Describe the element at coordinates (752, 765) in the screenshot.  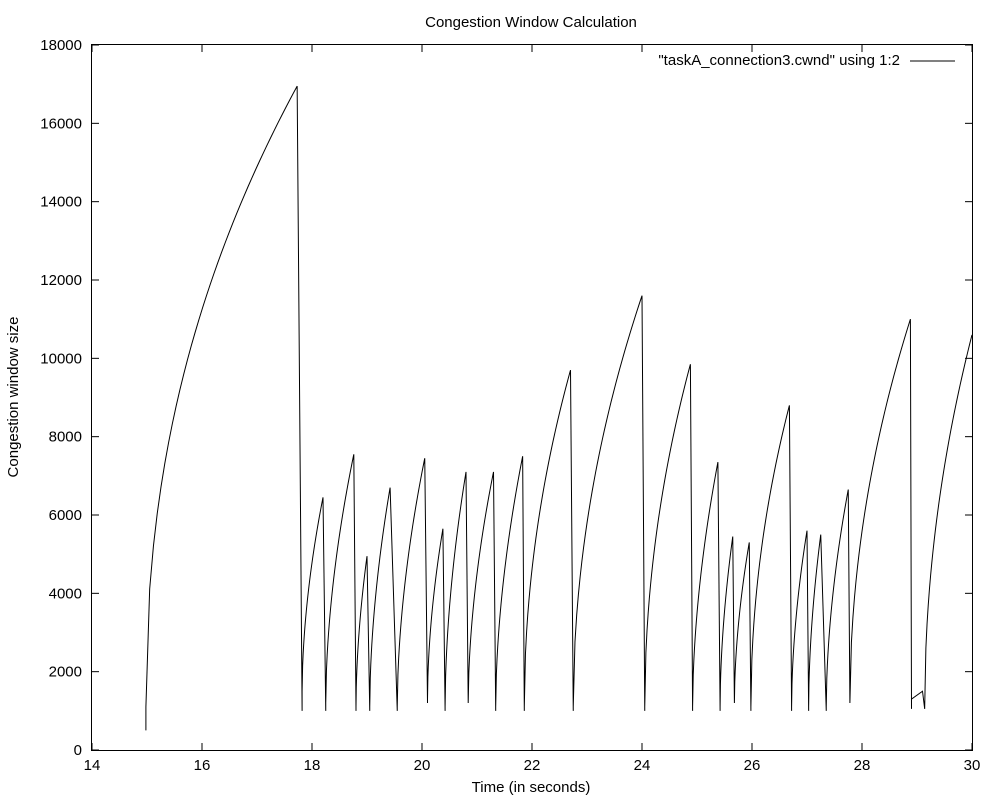
I see `x-tick-label: 26` at that location.